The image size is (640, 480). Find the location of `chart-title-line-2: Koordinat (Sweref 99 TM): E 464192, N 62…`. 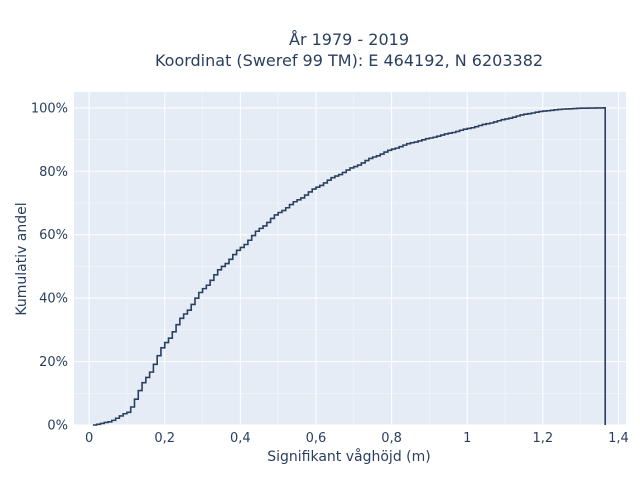

chart-title-line-2: Koordinat (Sweref 99 TM): E 464192, N 62… is located at coordinates (349, 60).